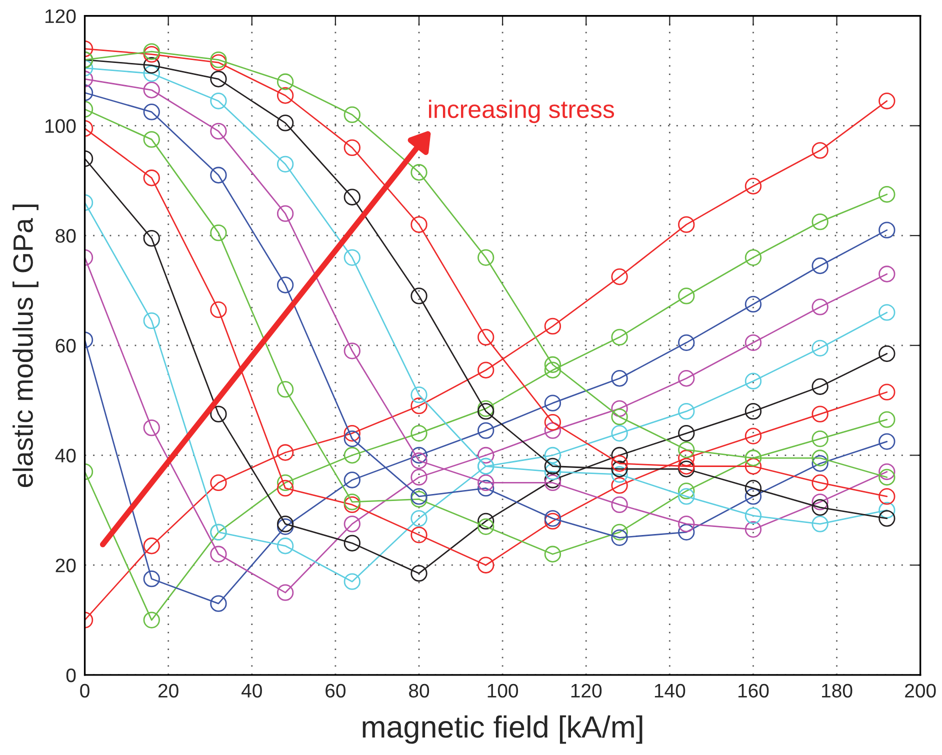 The image size is (942, 755). Describe the element at coordinates (60, 126) in the screenshot. I see `y-tick-label: 100` at that location.